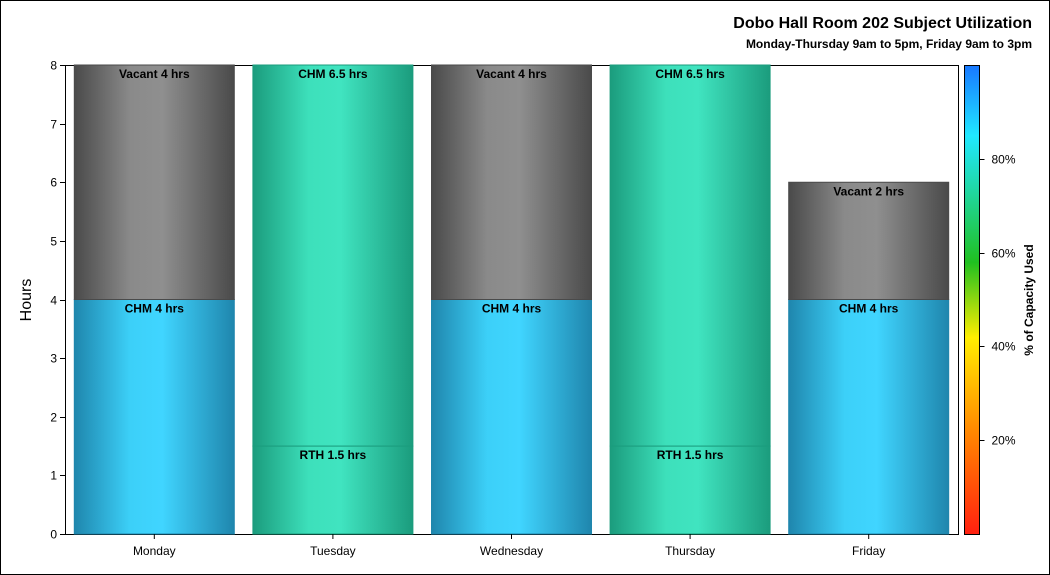  Describe the element at coordinates (53, 418) in the screenshot. I see `y-tick-label: 2` at that location.